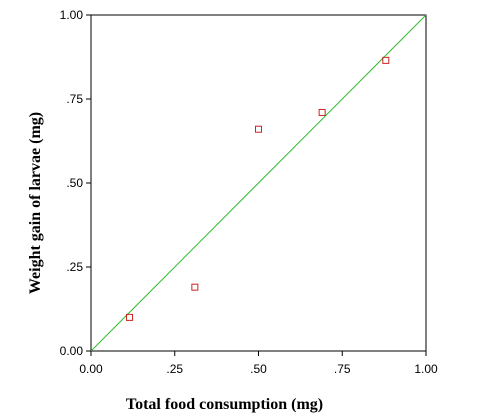  Describe the element at coordinates (174, 369) in the screenshot. I see `x-tick-label: .25` at that location.